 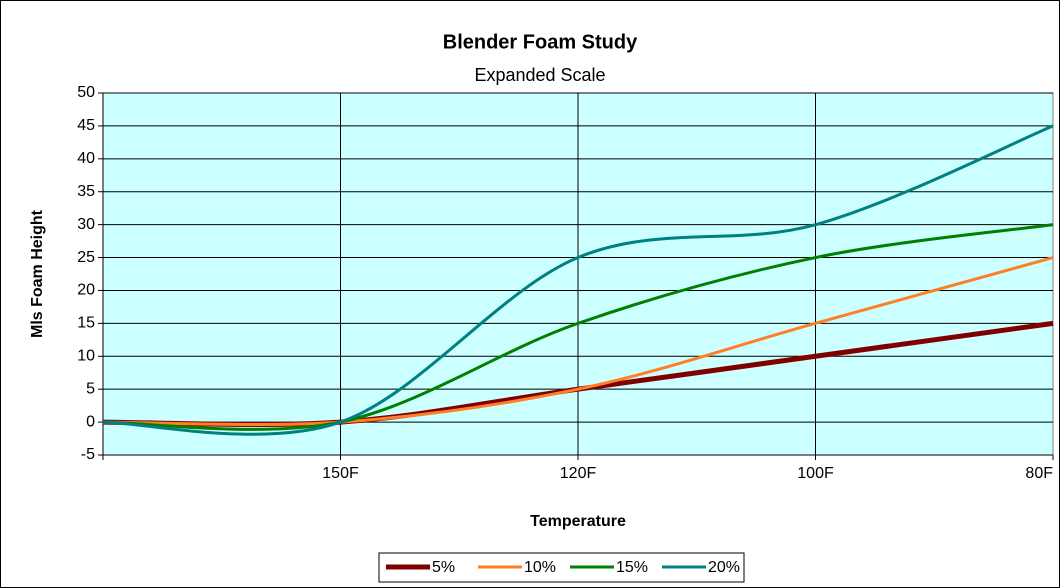 What do you see at coordinates (86, 125) in the screenshot?
I see `y-tick-label: 45` at bounding box center [86, 125].